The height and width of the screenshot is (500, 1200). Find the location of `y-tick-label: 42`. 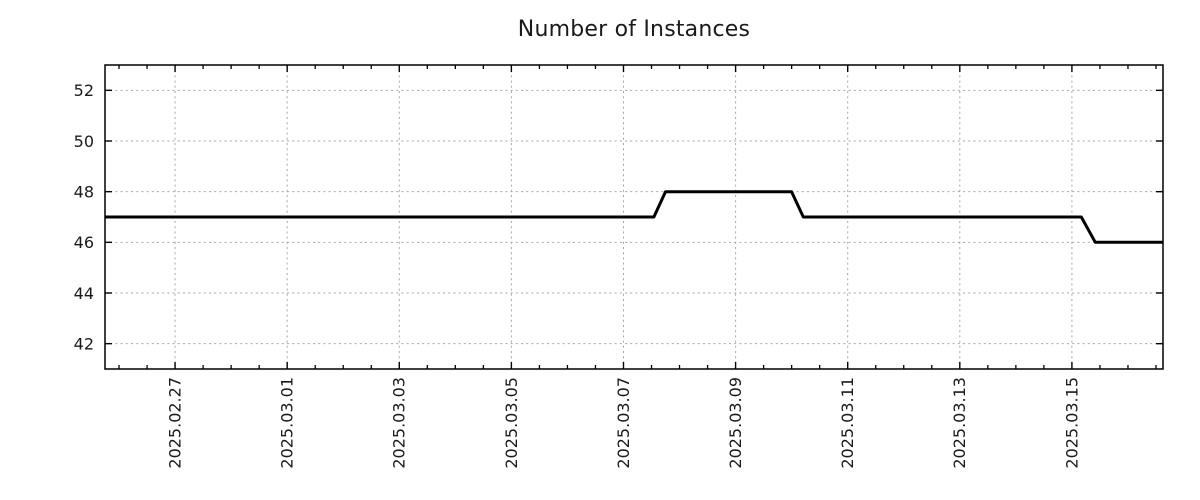

y-tick-label: 42 is located at coordinates (84, 343).